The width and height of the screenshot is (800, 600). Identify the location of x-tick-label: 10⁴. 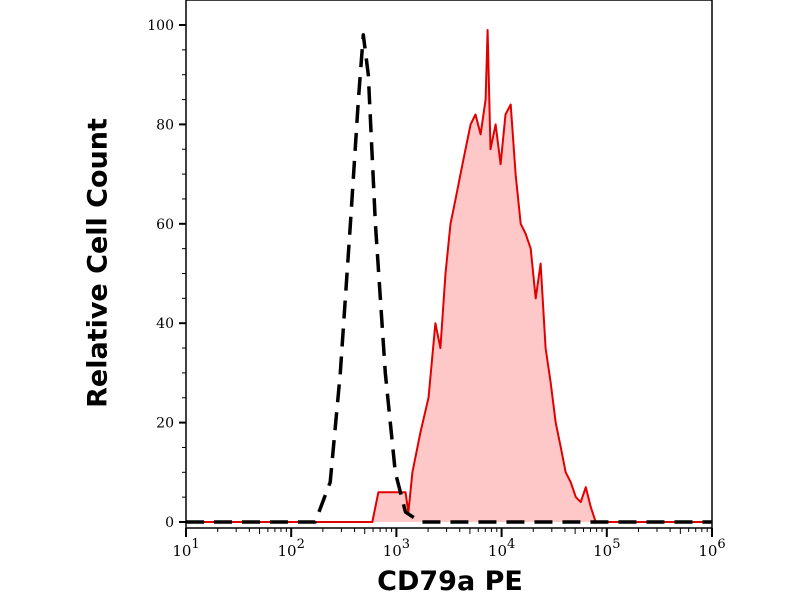
(501, 548).